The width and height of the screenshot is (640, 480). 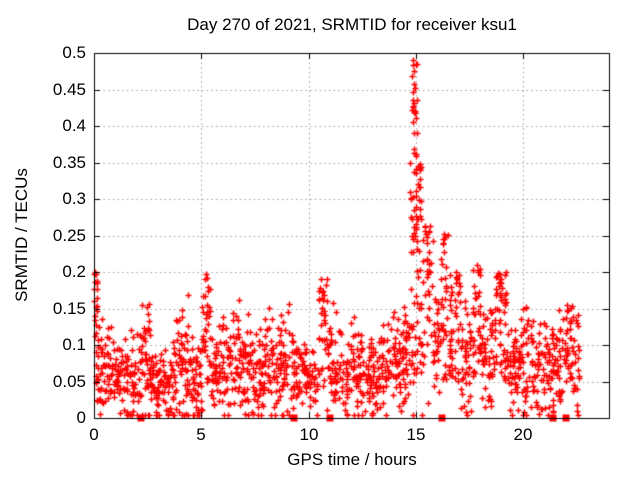 I want to click on x-tick-label: 20, so click(x=523, y=434).